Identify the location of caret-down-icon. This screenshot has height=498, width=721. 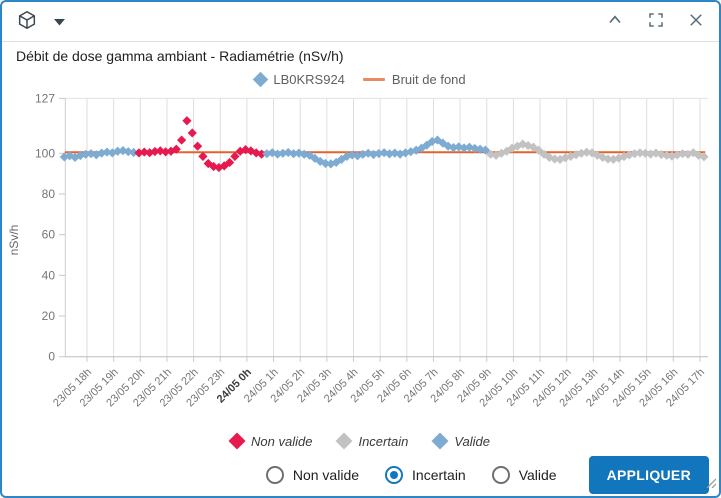
(59, 21).